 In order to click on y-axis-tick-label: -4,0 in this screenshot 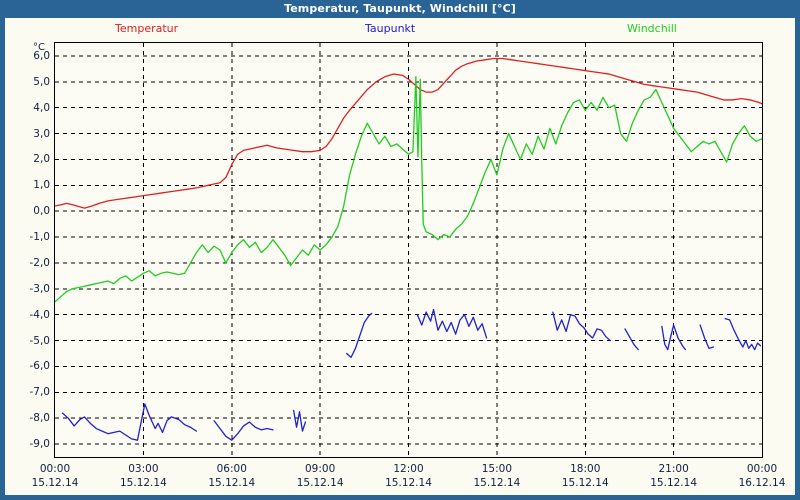, I will do `click(40, 314)`.